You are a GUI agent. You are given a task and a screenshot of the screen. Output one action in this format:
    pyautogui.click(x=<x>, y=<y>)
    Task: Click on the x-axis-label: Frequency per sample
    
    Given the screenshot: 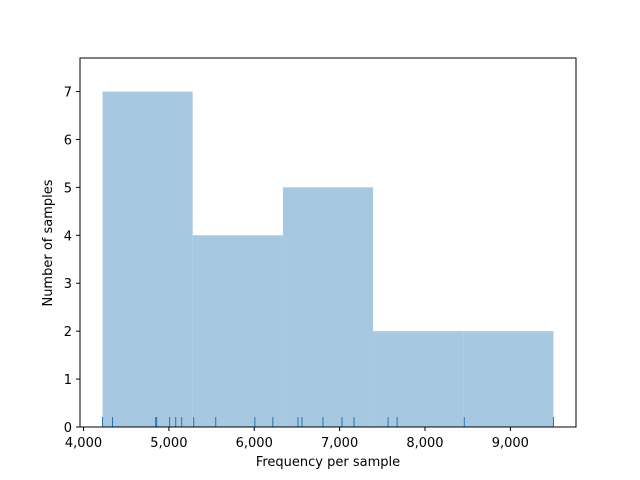 What is the action you would take?
    pyautogui.click(x=328, y=462)
    